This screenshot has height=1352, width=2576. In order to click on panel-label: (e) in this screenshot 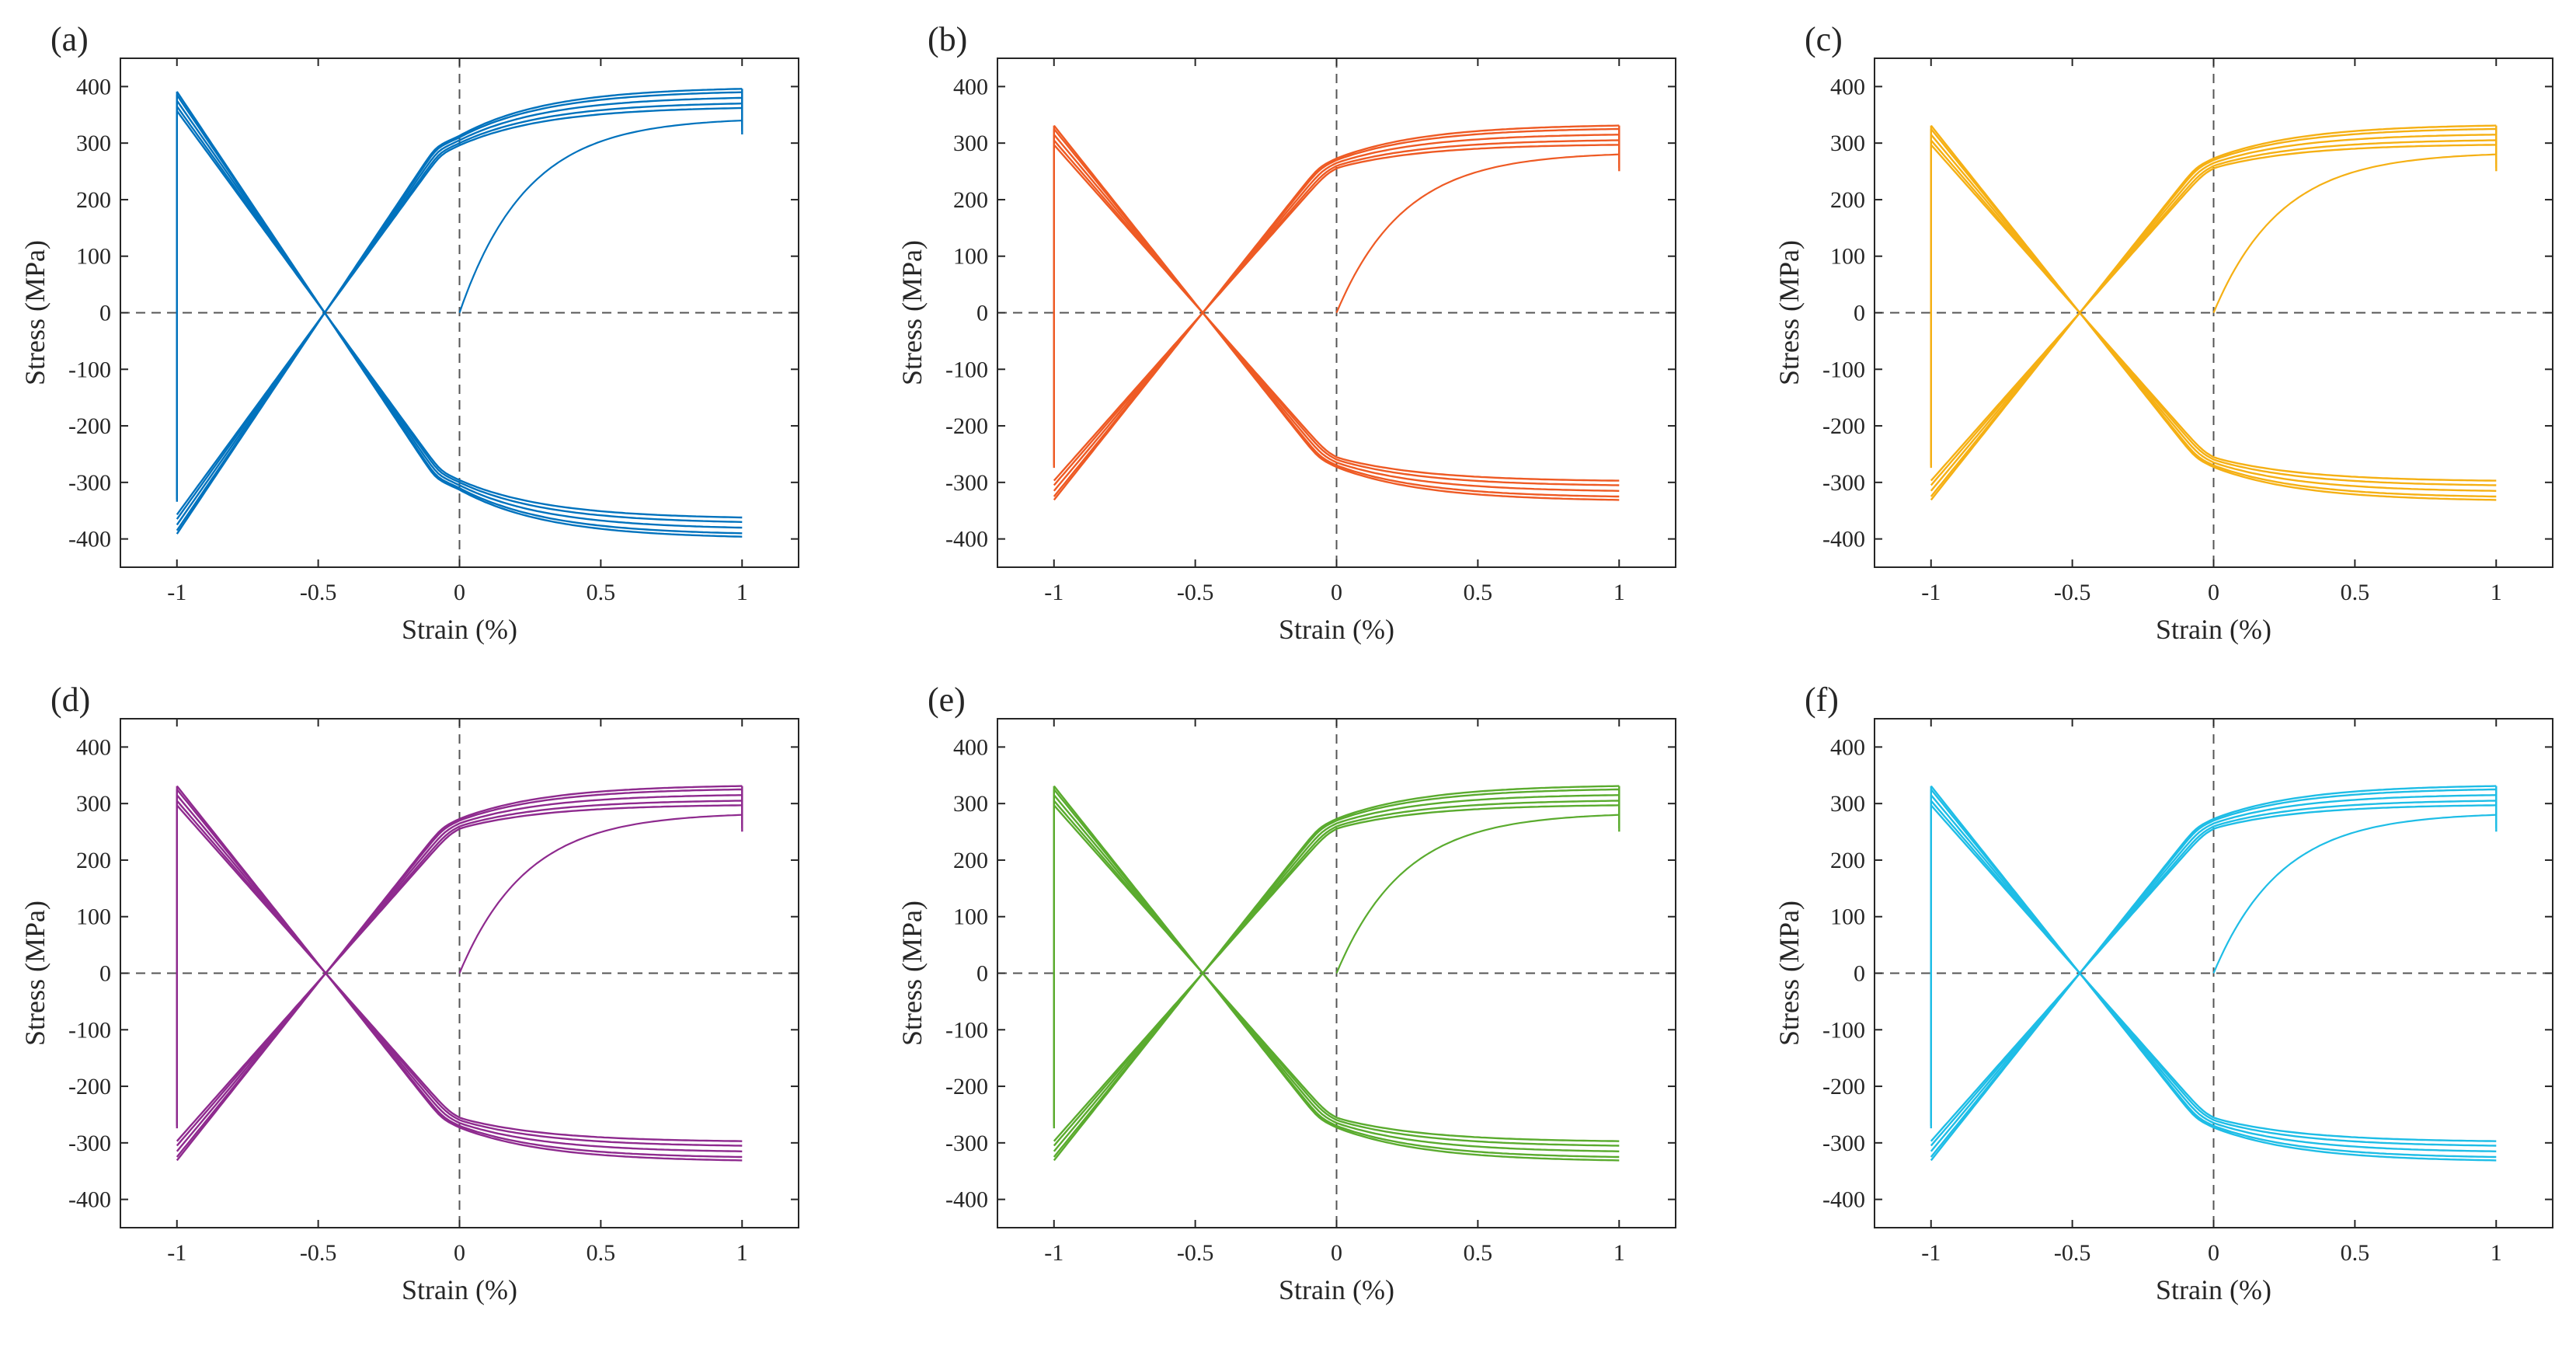, I will do `click(947, 700)`.